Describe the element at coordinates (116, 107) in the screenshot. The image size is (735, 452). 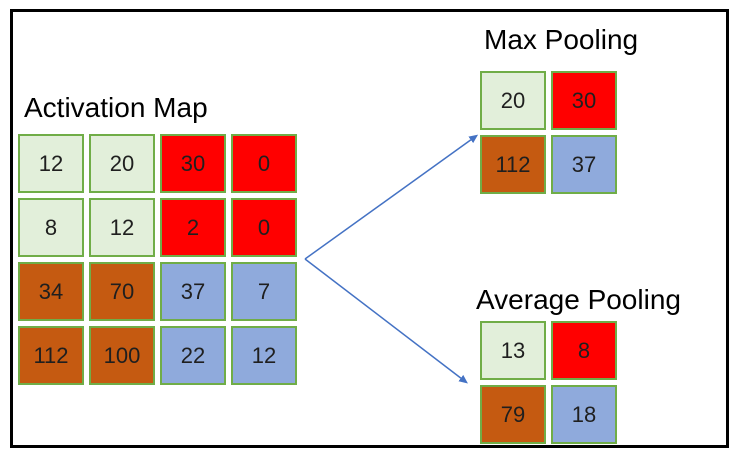
I see `activation-map-title: Activation Map` at that location.